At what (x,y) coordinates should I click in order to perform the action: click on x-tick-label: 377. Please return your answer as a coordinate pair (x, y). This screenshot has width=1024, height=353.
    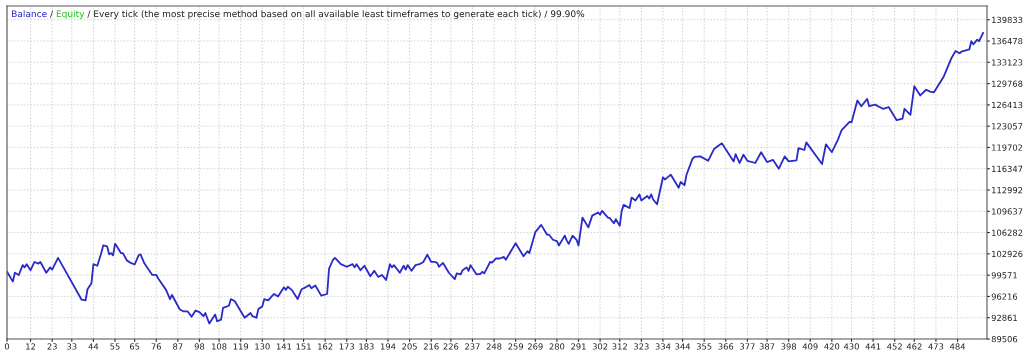
    Looking at the image, I should click on (747, 346).